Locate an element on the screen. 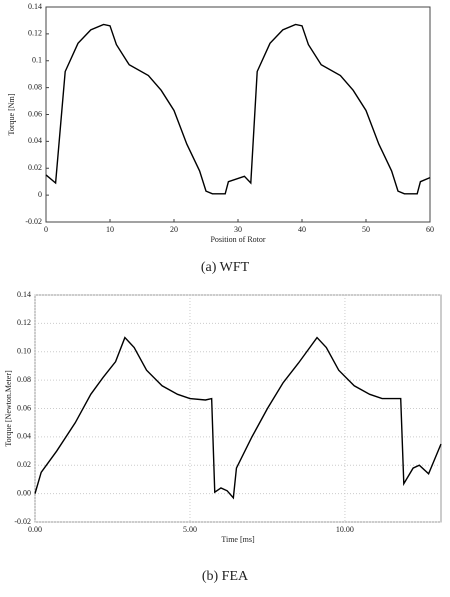 The height and width of the screenshot is (597, 450). y-tick-label: 0.1 is located at coordinates (37, 60).